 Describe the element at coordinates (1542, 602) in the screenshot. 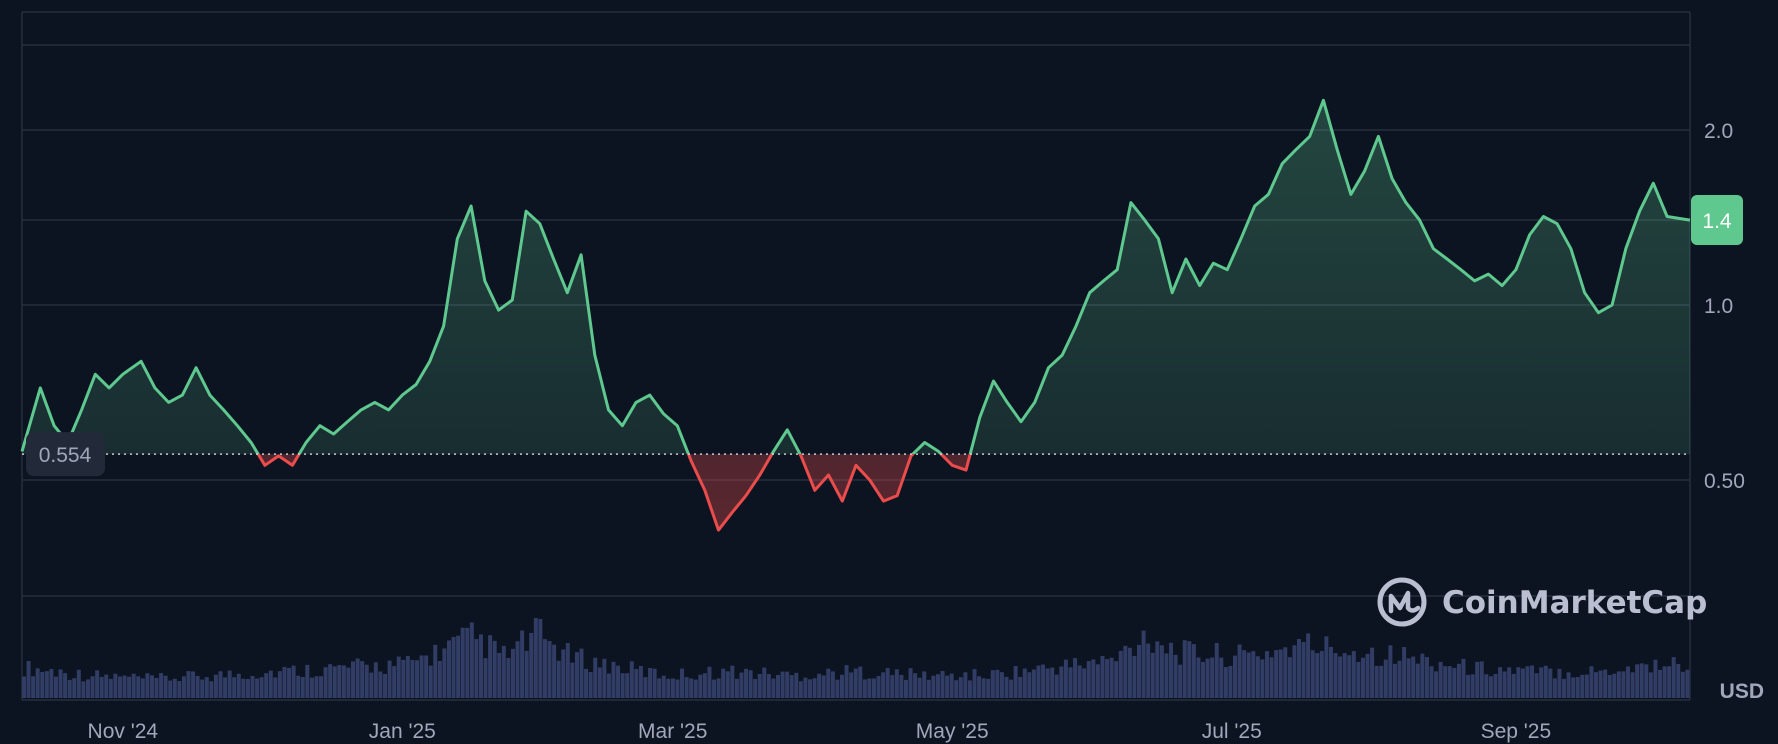

I see `coinmarketcap-watermark: CoinMarketCap` at that location.